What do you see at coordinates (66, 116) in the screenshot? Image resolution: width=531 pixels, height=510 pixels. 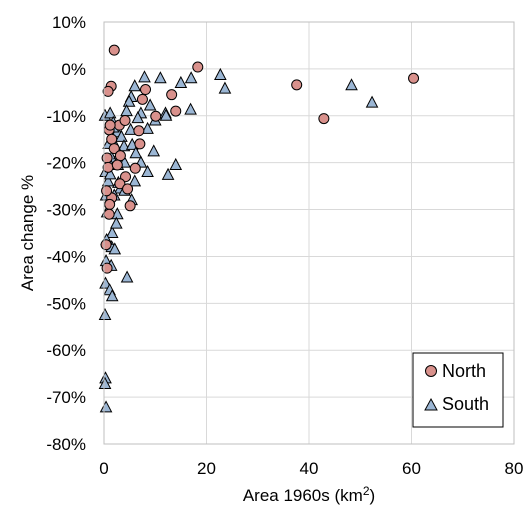 I see `y-tick-label: -10%` at bounding box center [66, 116].